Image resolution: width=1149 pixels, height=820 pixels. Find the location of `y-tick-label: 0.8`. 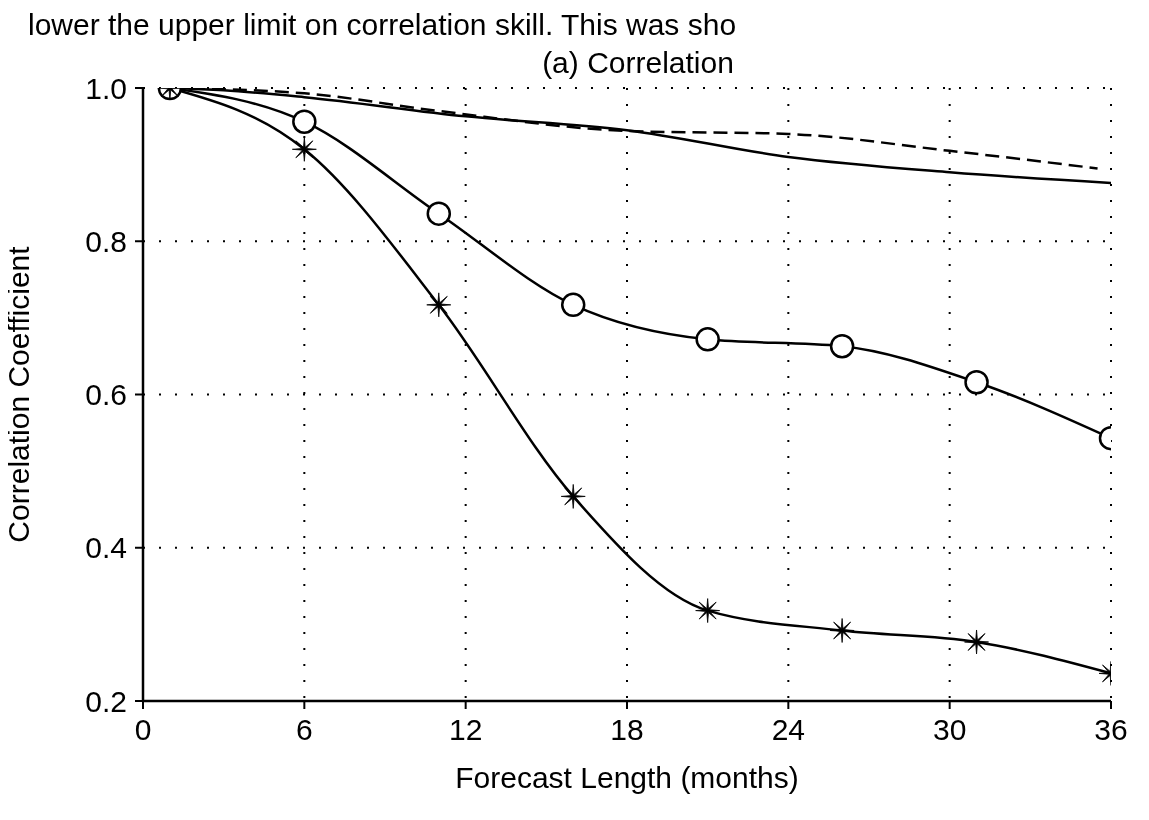

y-tick-label: 0.8 is located at coordinates (106, 241).